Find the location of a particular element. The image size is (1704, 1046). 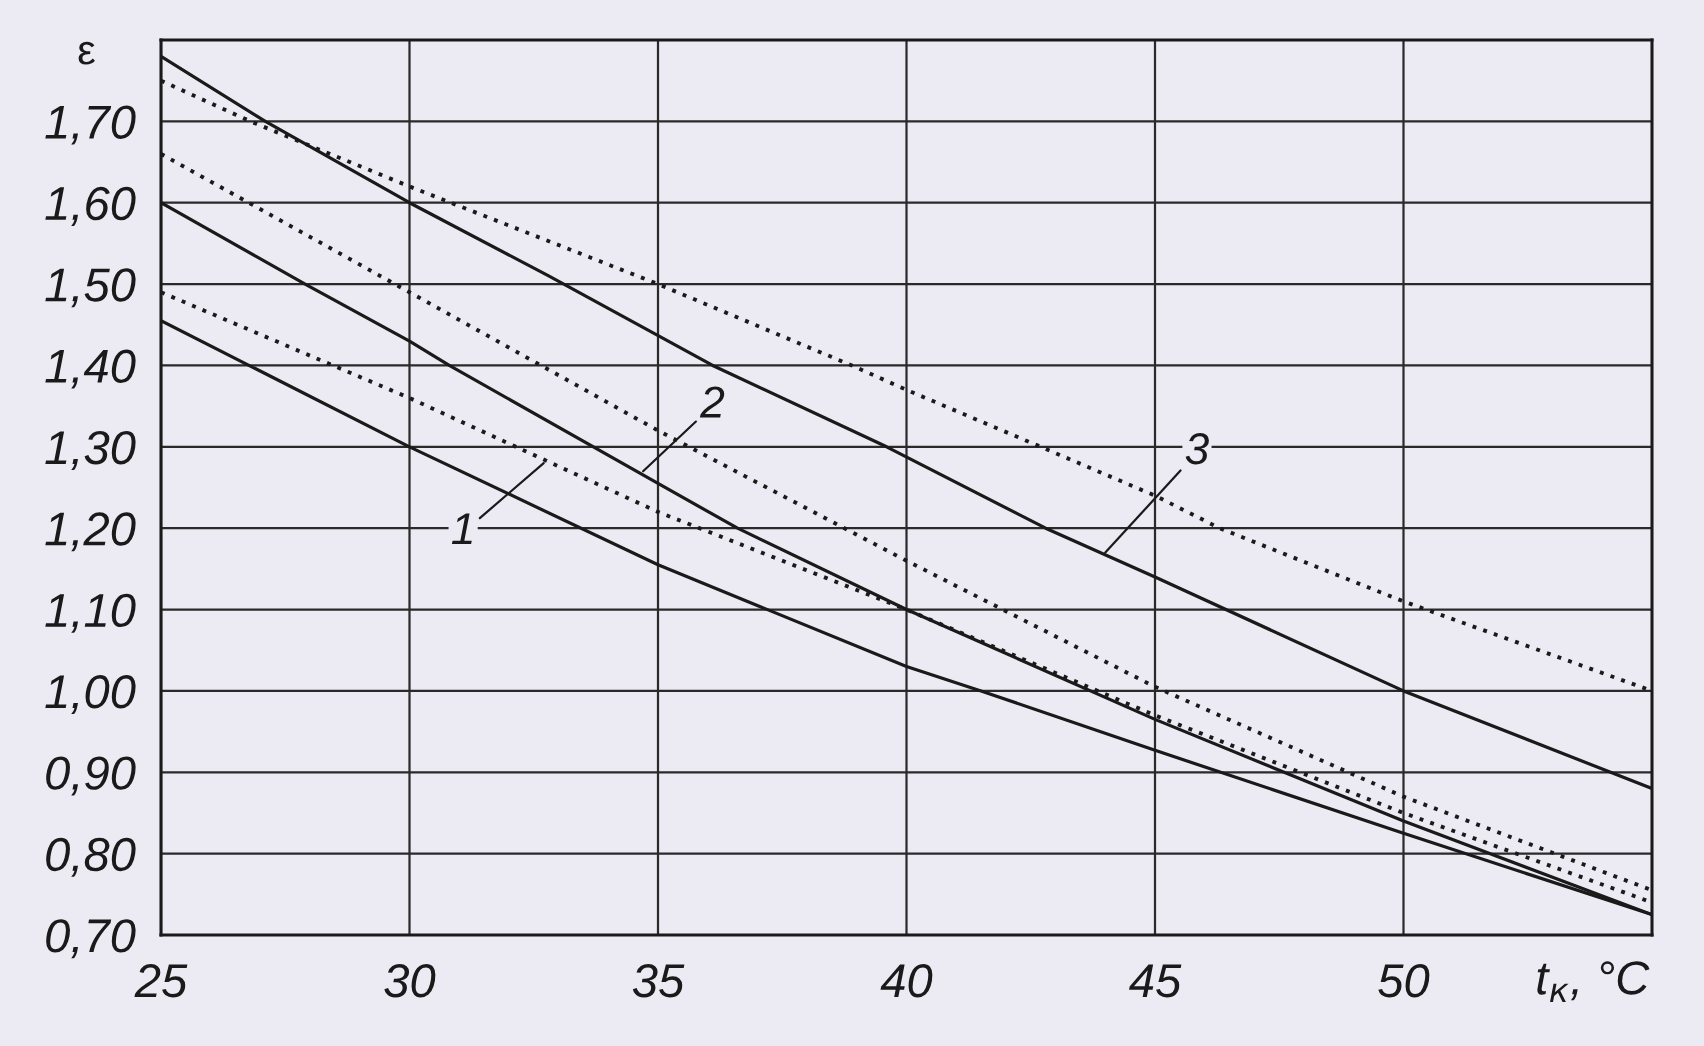

y-tick-label: 1,30 is located at coordinates (90, 450).